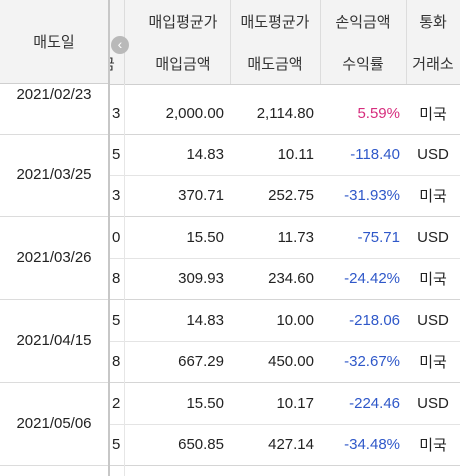  I want to click on buy-amount-cell: 309.93, so click(201, 278).